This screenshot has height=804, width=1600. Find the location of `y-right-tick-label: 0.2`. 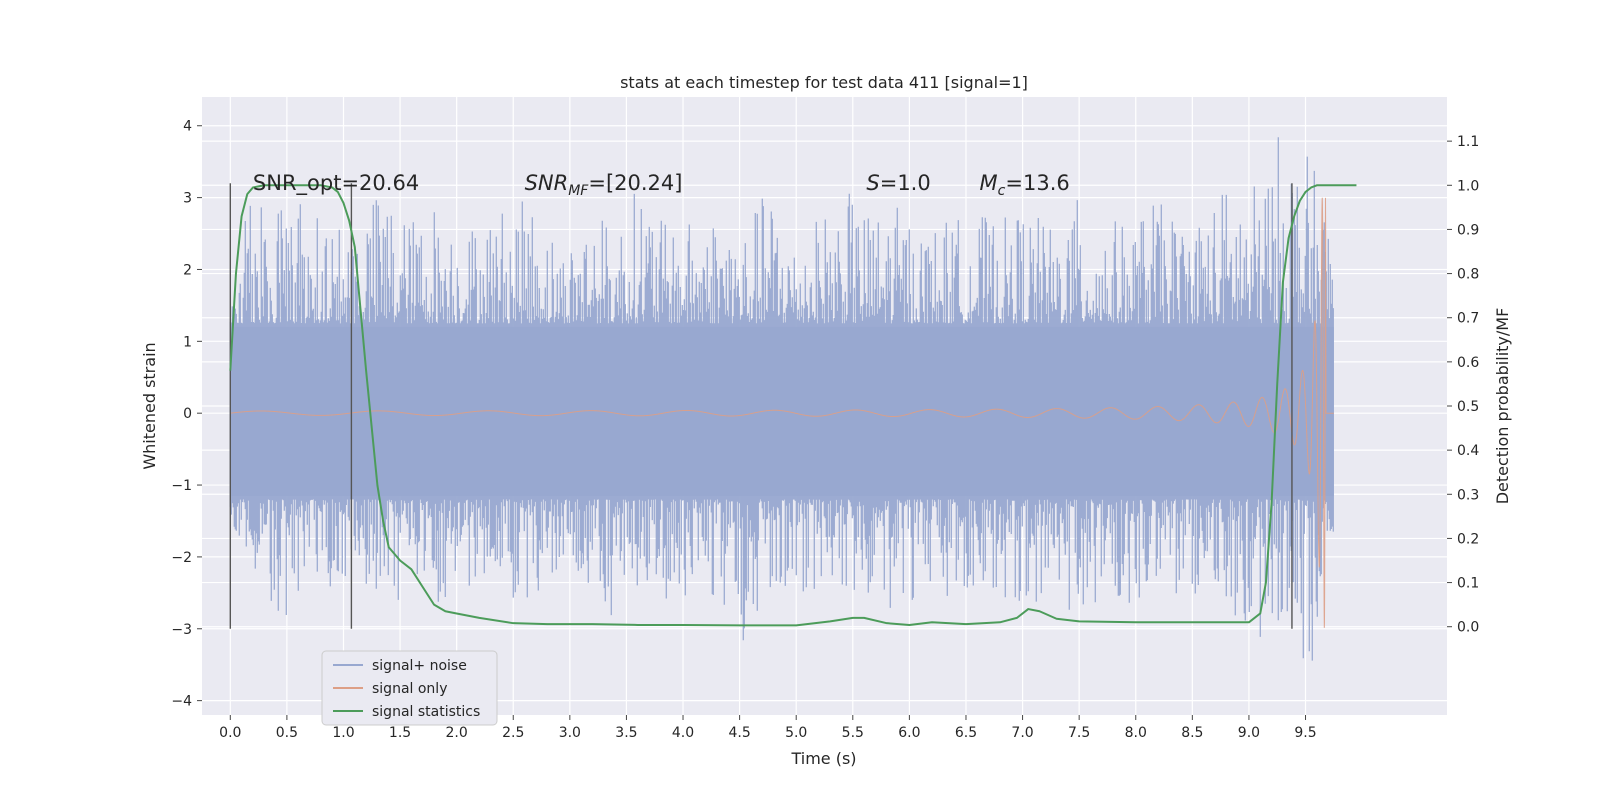

y-right-tick-label: 0.2 is located at coordinates (1468, 539).